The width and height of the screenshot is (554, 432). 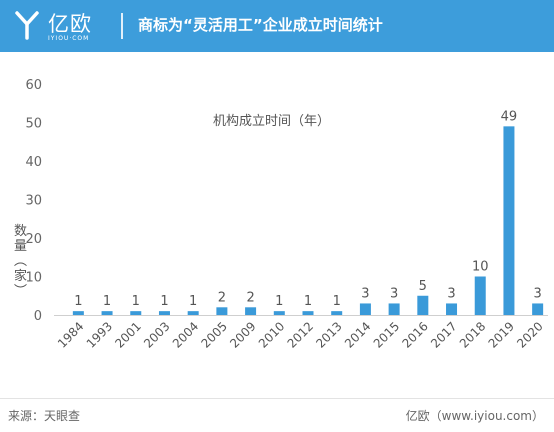 I want to click on header-bar: 亿欧 IYIOU·COM 商标为“灵活用工”企业成立时间统计, so click(x=277, y=26).